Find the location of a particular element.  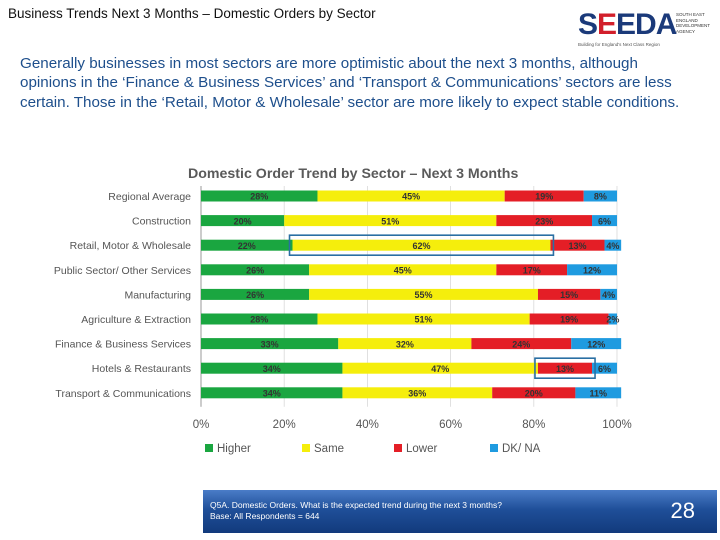

legend-label: Higher is located at coordinates (234, 449).